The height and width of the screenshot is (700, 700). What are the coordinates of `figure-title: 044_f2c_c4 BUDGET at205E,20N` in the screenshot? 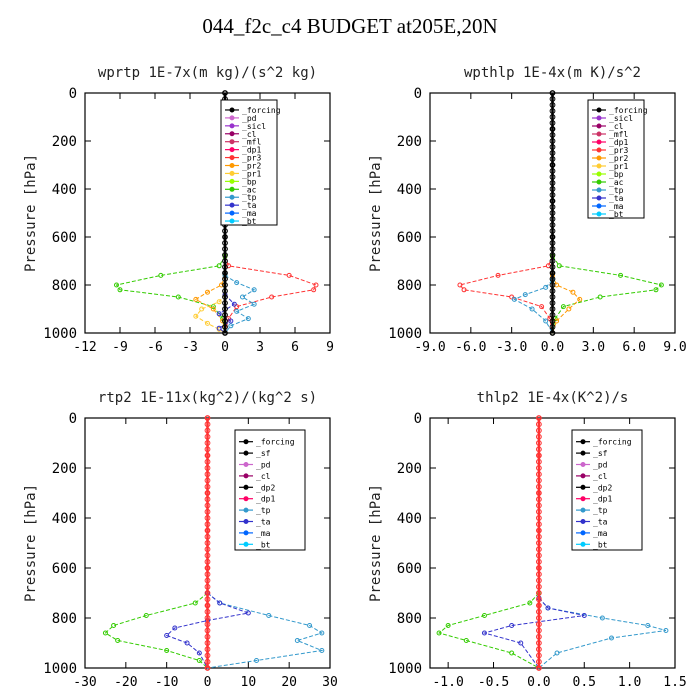 It's located at (350, 26).